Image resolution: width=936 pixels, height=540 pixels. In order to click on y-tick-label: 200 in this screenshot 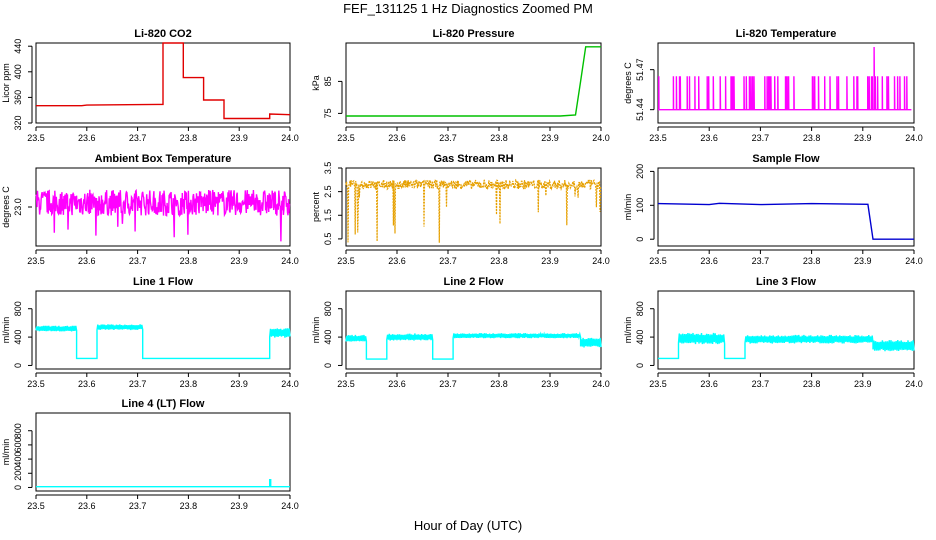, I will do `click(640, 171)`.